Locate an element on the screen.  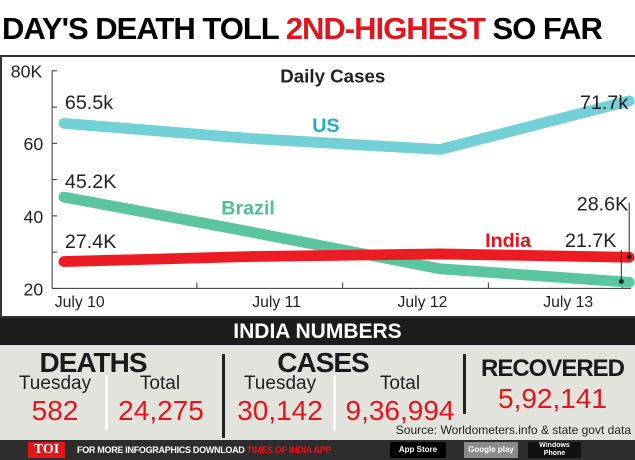
leader-dot-brazil is located at coordinates (621, 281).